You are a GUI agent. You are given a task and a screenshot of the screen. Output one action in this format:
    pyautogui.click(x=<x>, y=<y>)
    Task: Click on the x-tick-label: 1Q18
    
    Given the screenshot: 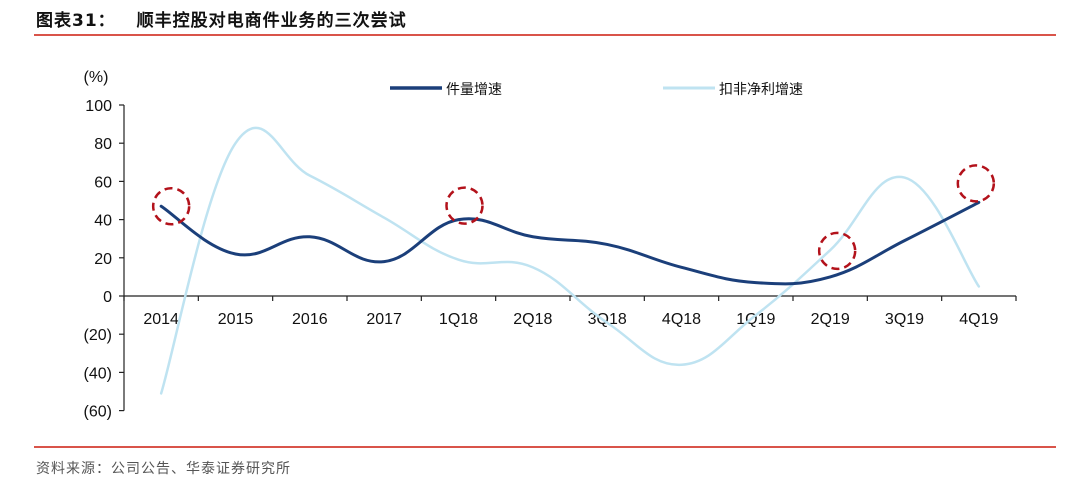 What is the action you would take?
    pyautogui.click(x=458, y=319)
    